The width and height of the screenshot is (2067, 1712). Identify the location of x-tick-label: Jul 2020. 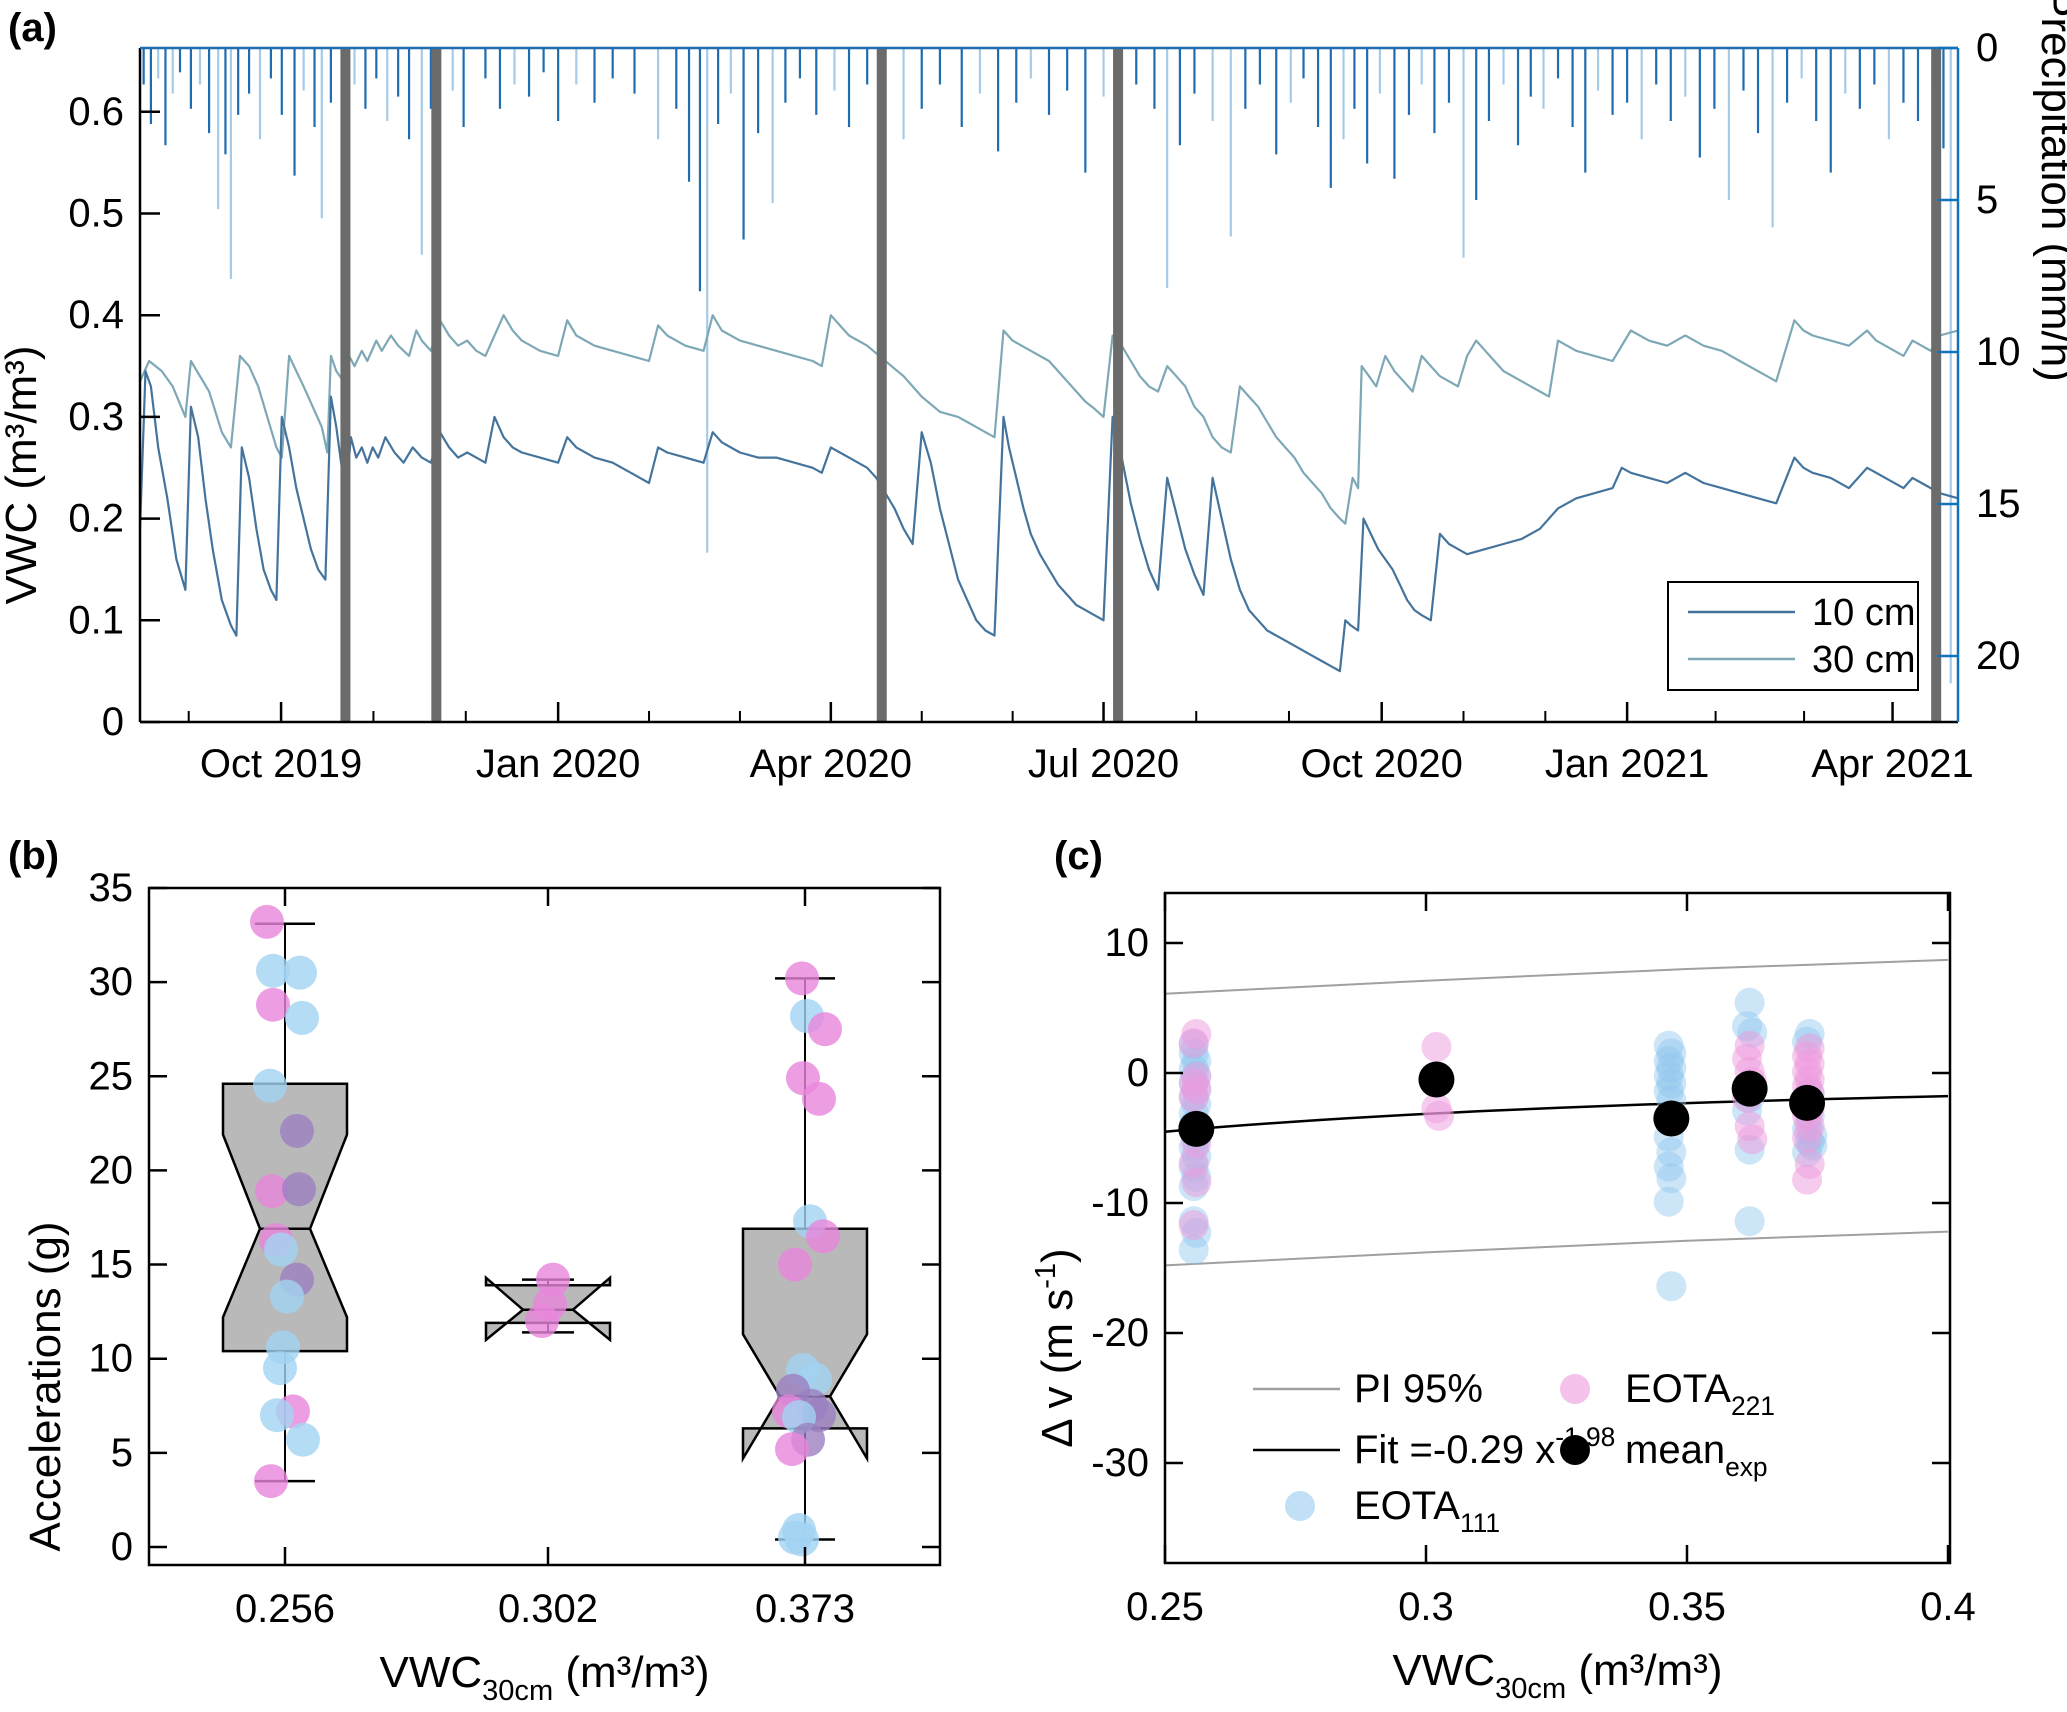
(1103, 764).